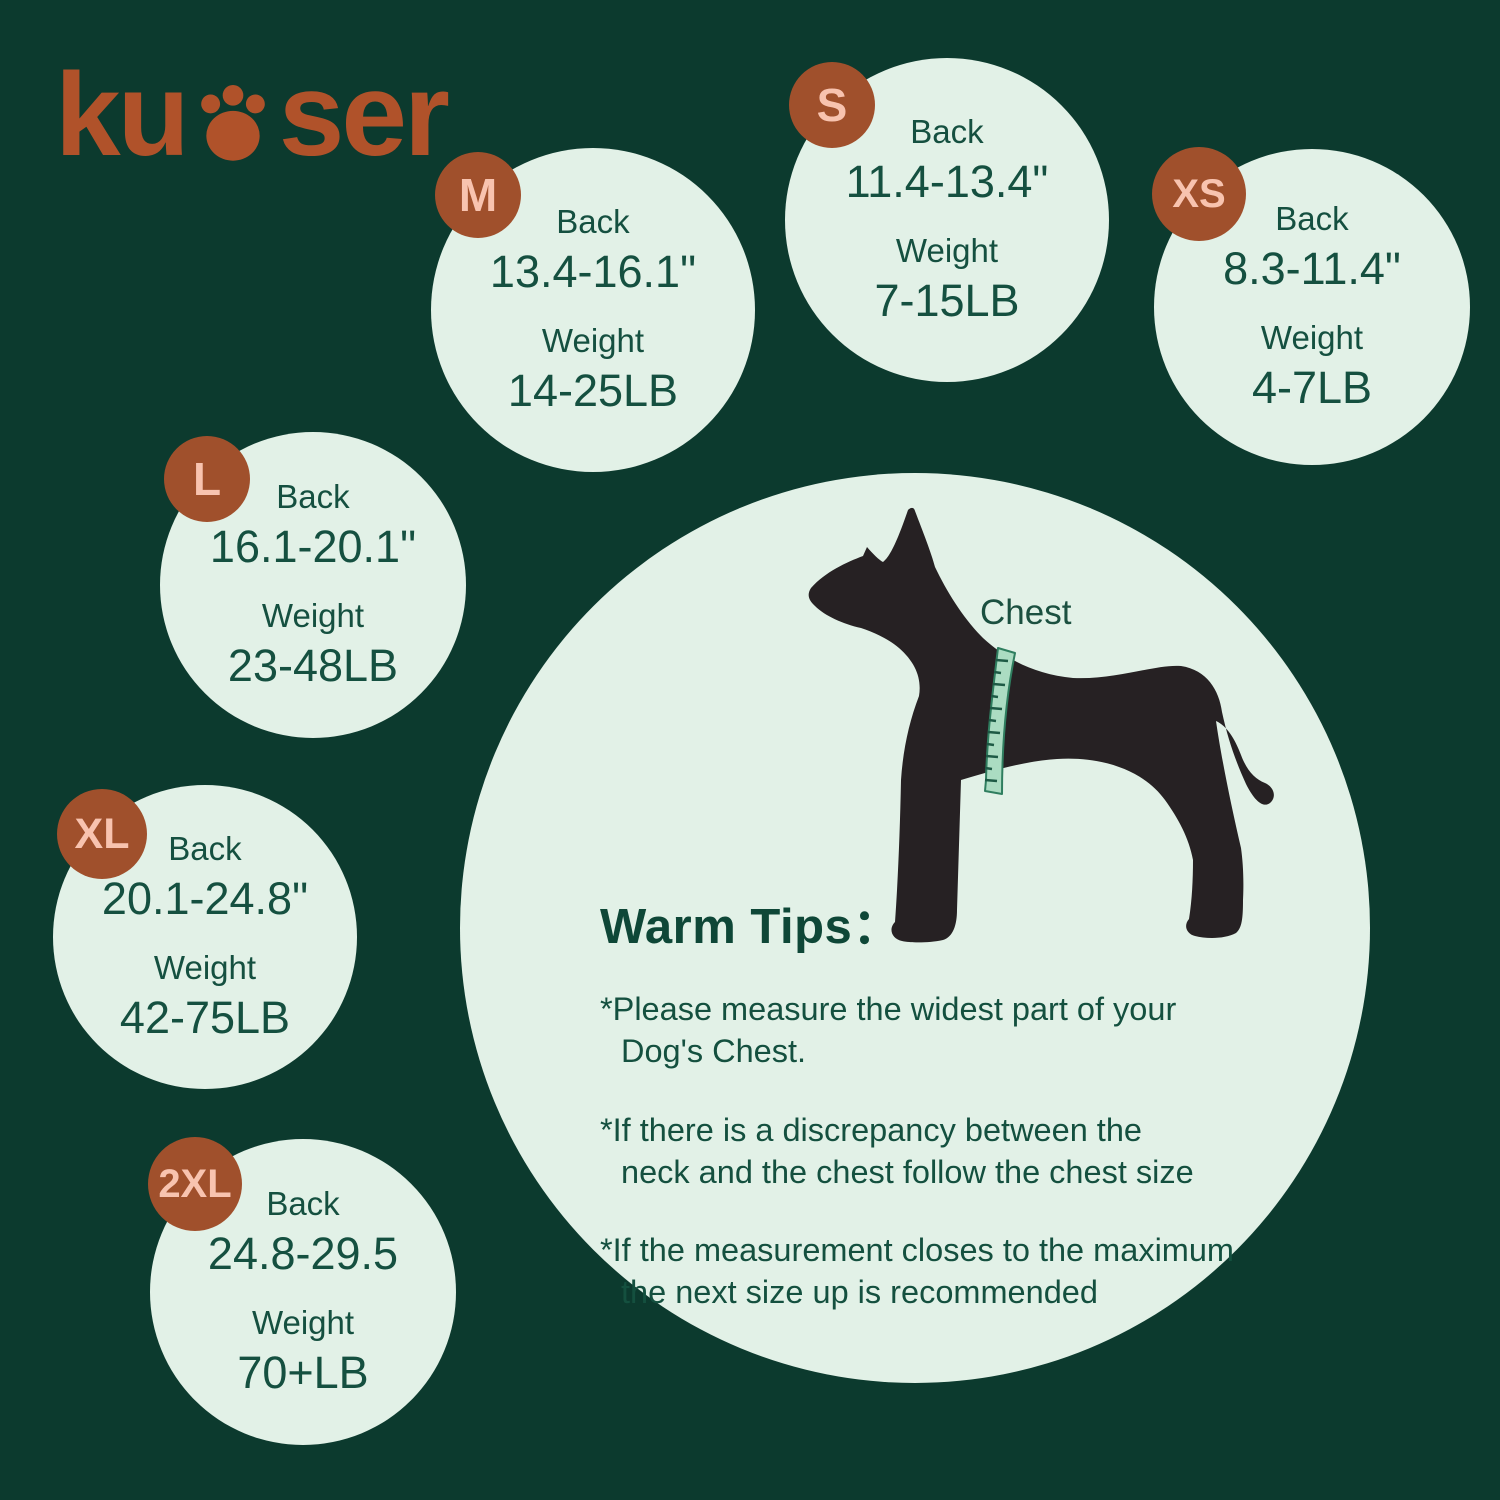 The image size is (1500, 1500). Describe the element at coordinates (871, 1129) in the screenshot. I see `tip-line: *If there is a discrepancy between the` at that location.